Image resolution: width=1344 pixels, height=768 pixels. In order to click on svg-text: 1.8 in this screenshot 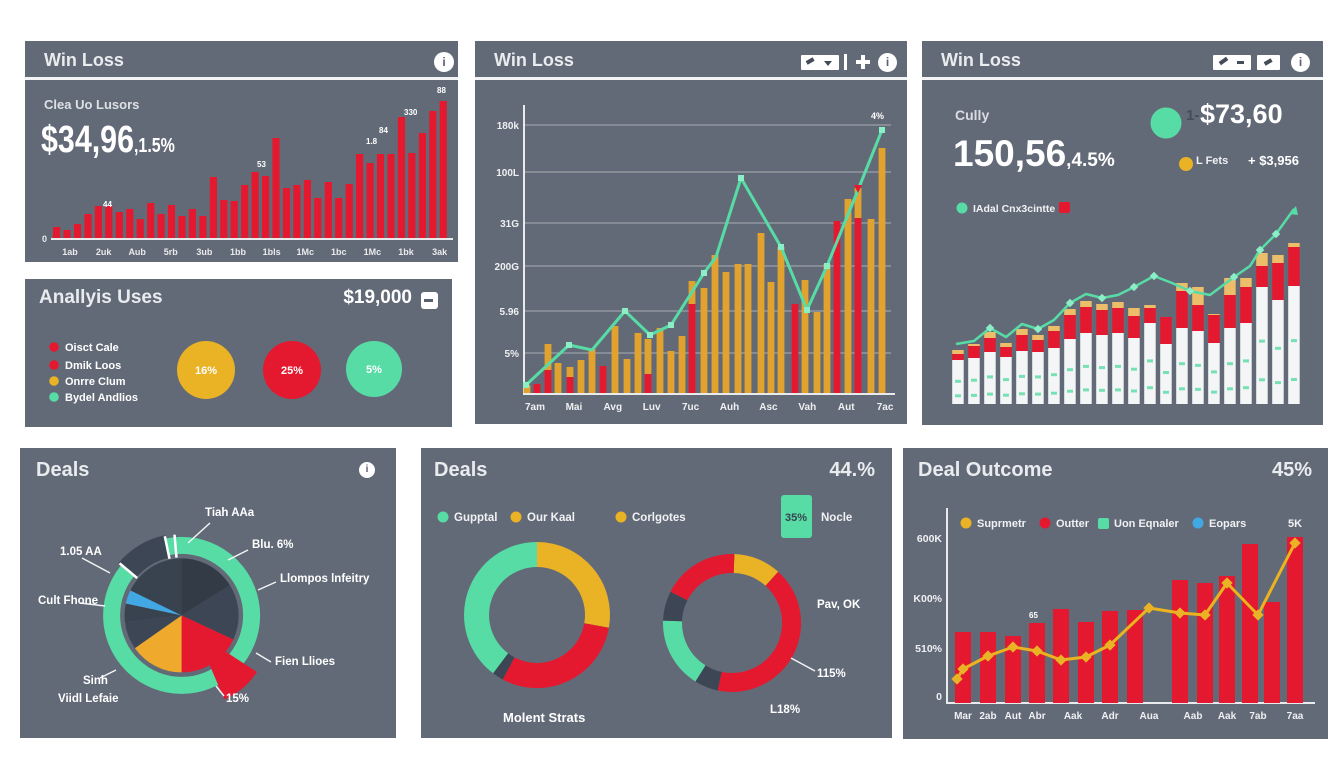, I will do `click(372, 141)`.